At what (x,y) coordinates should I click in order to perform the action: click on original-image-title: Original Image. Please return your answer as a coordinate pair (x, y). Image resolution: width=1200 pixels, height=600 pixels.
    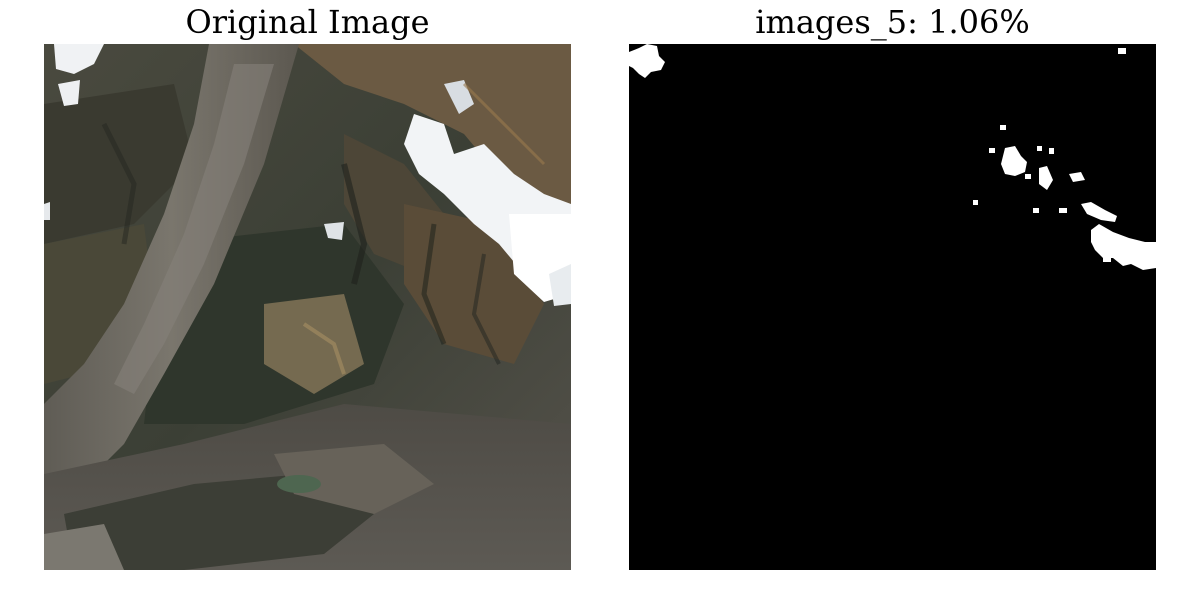
    Looking at the image, I should click on (307, 22).